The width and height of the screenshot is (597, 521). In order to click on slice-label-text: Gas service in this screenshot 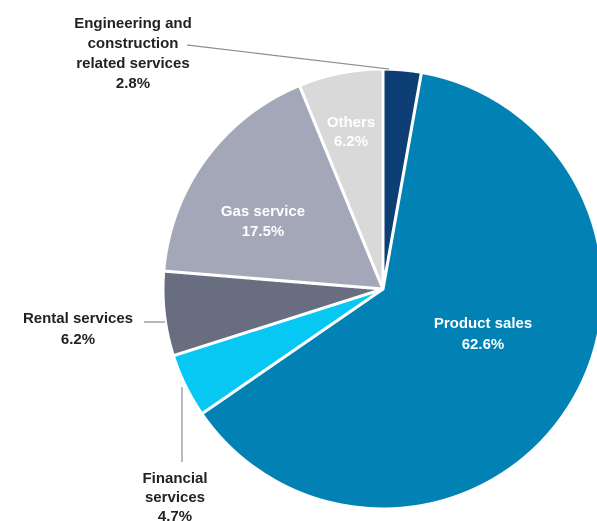, I will do `click(263, 211)`.